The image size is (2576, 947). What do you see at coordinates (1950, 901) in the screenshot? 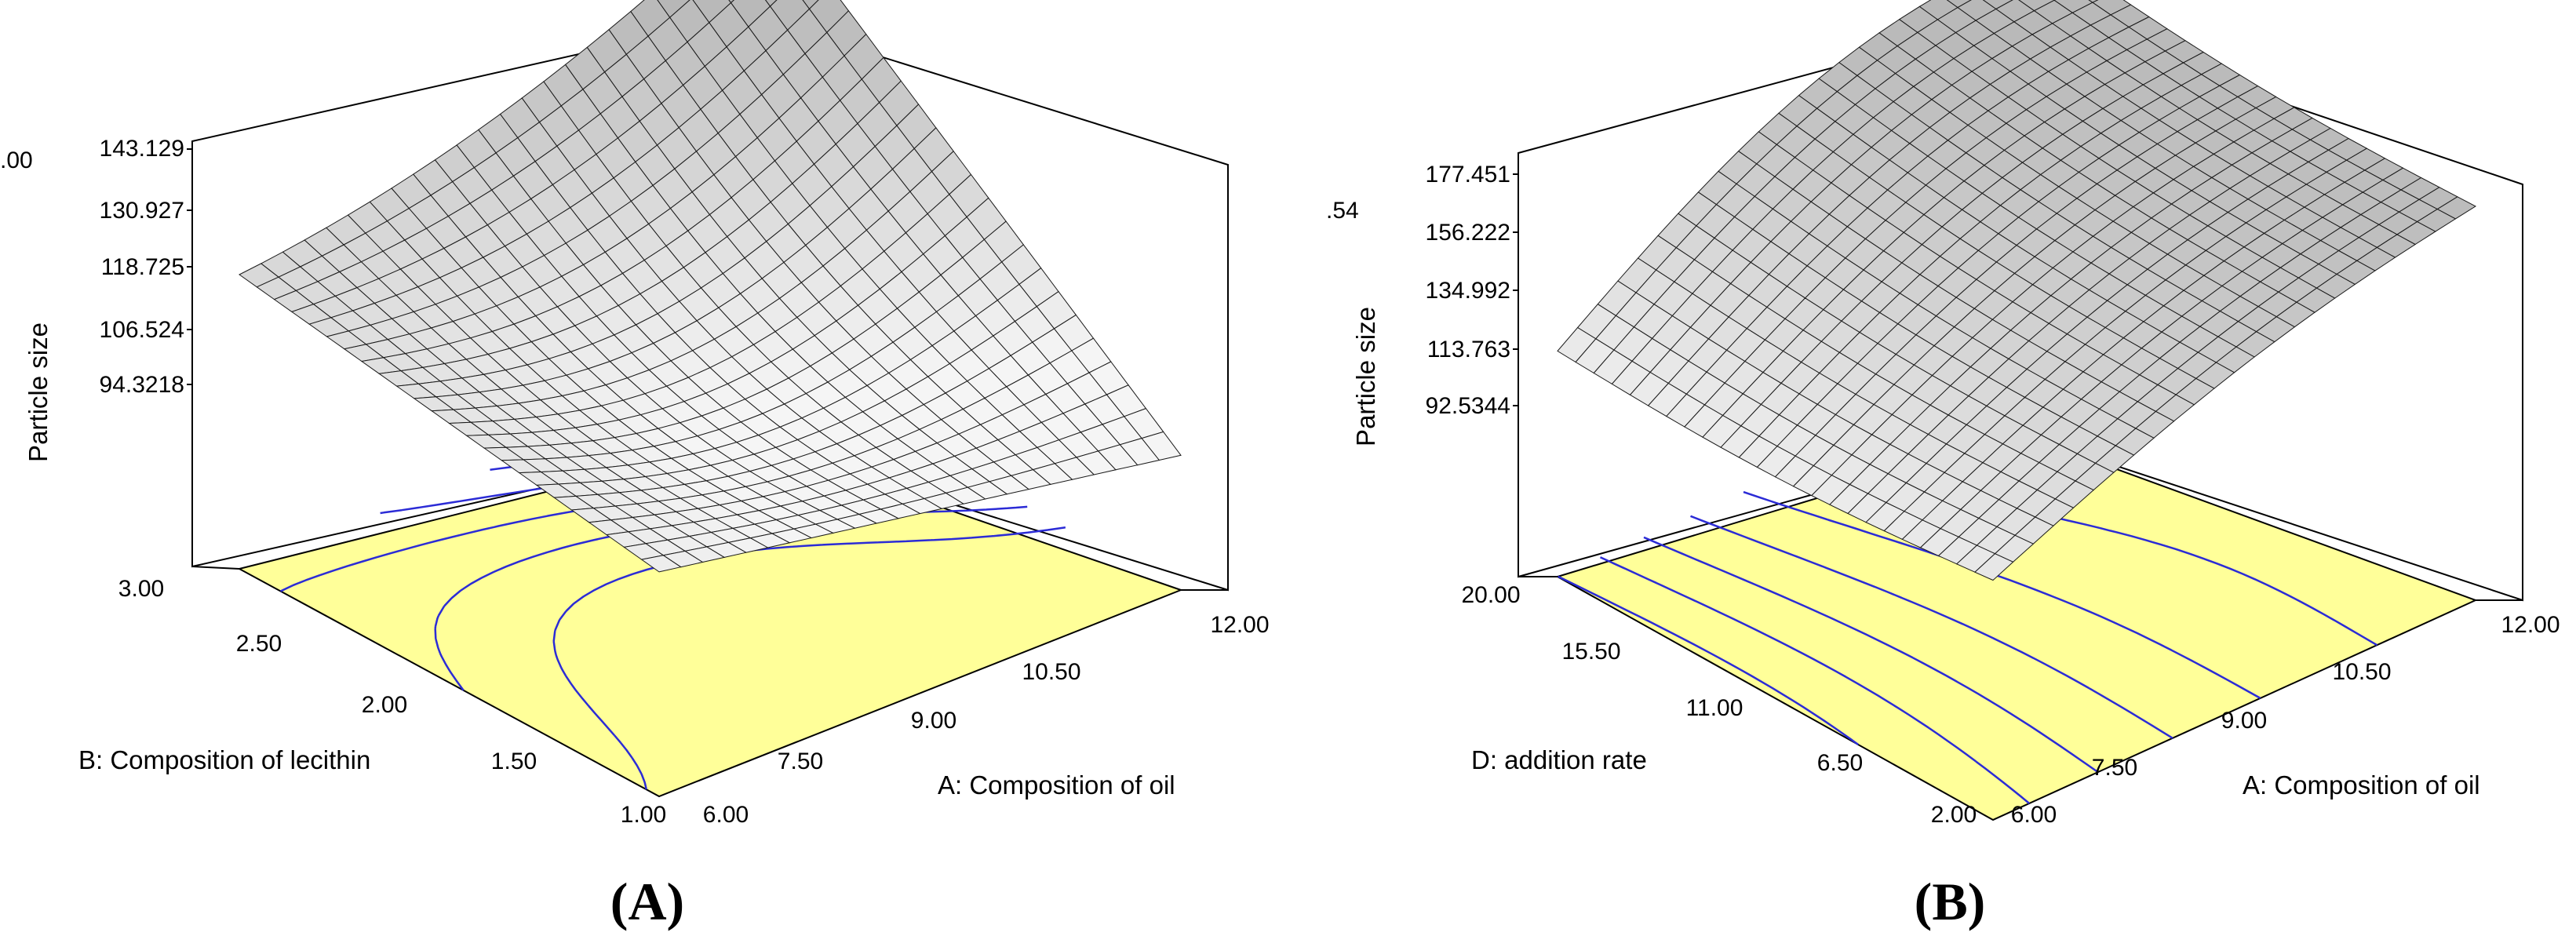
I see `panel-b-label: (B)` at bounding box center [1950, 901].